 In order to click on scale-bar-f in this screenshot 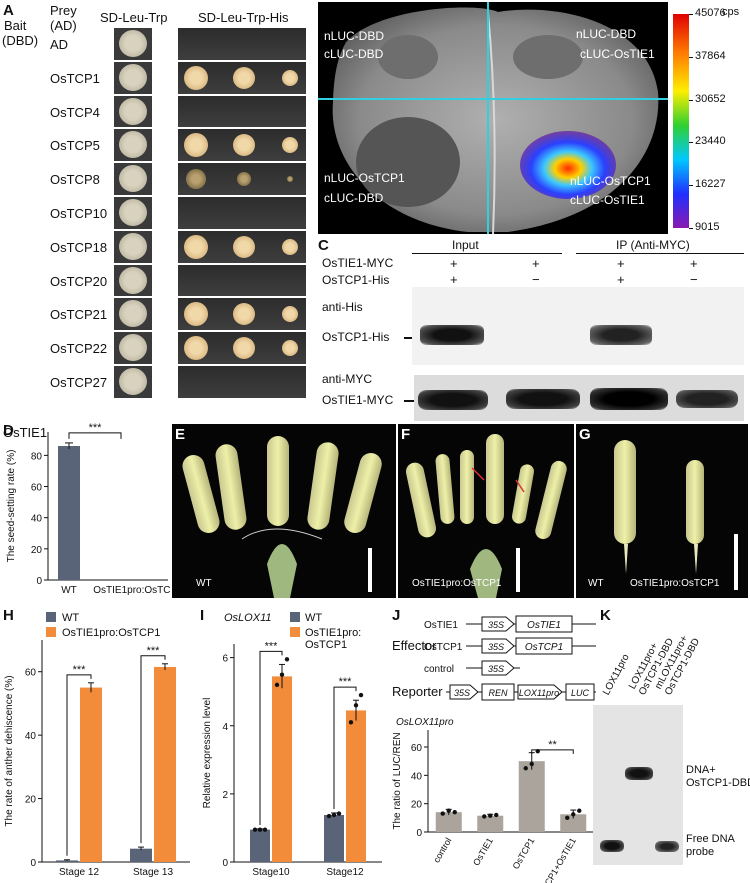, I will do `click(518, 570)`.